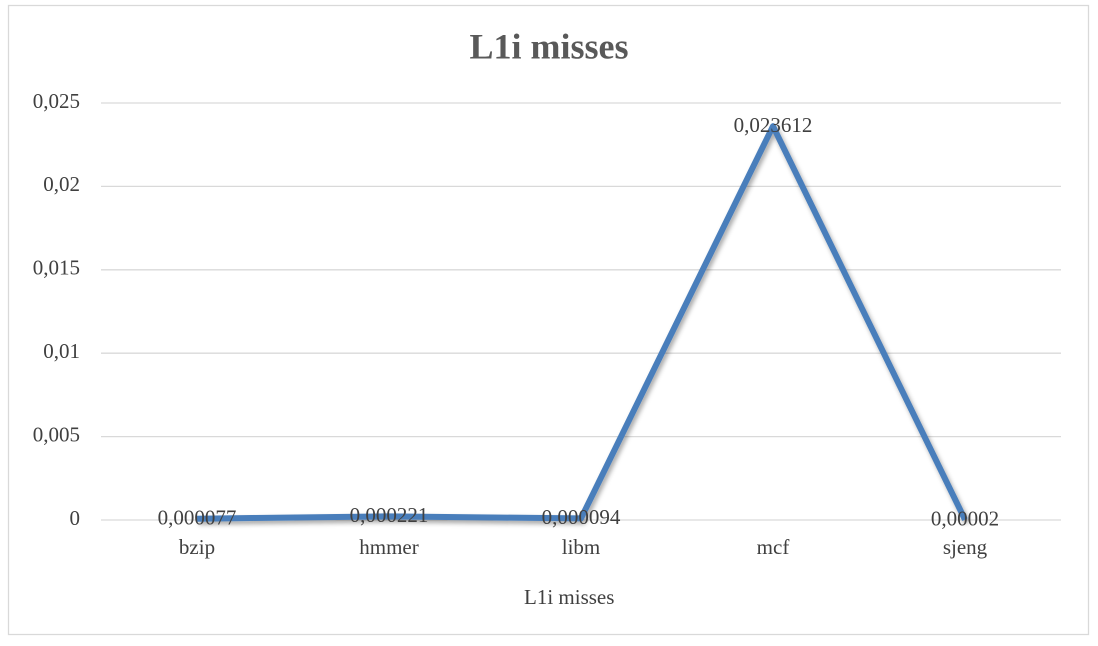  What do you see at coordinates (56, 434) in the screenshot?
I see `y-tick-label: 0,005` at bounding box center [56, 434].